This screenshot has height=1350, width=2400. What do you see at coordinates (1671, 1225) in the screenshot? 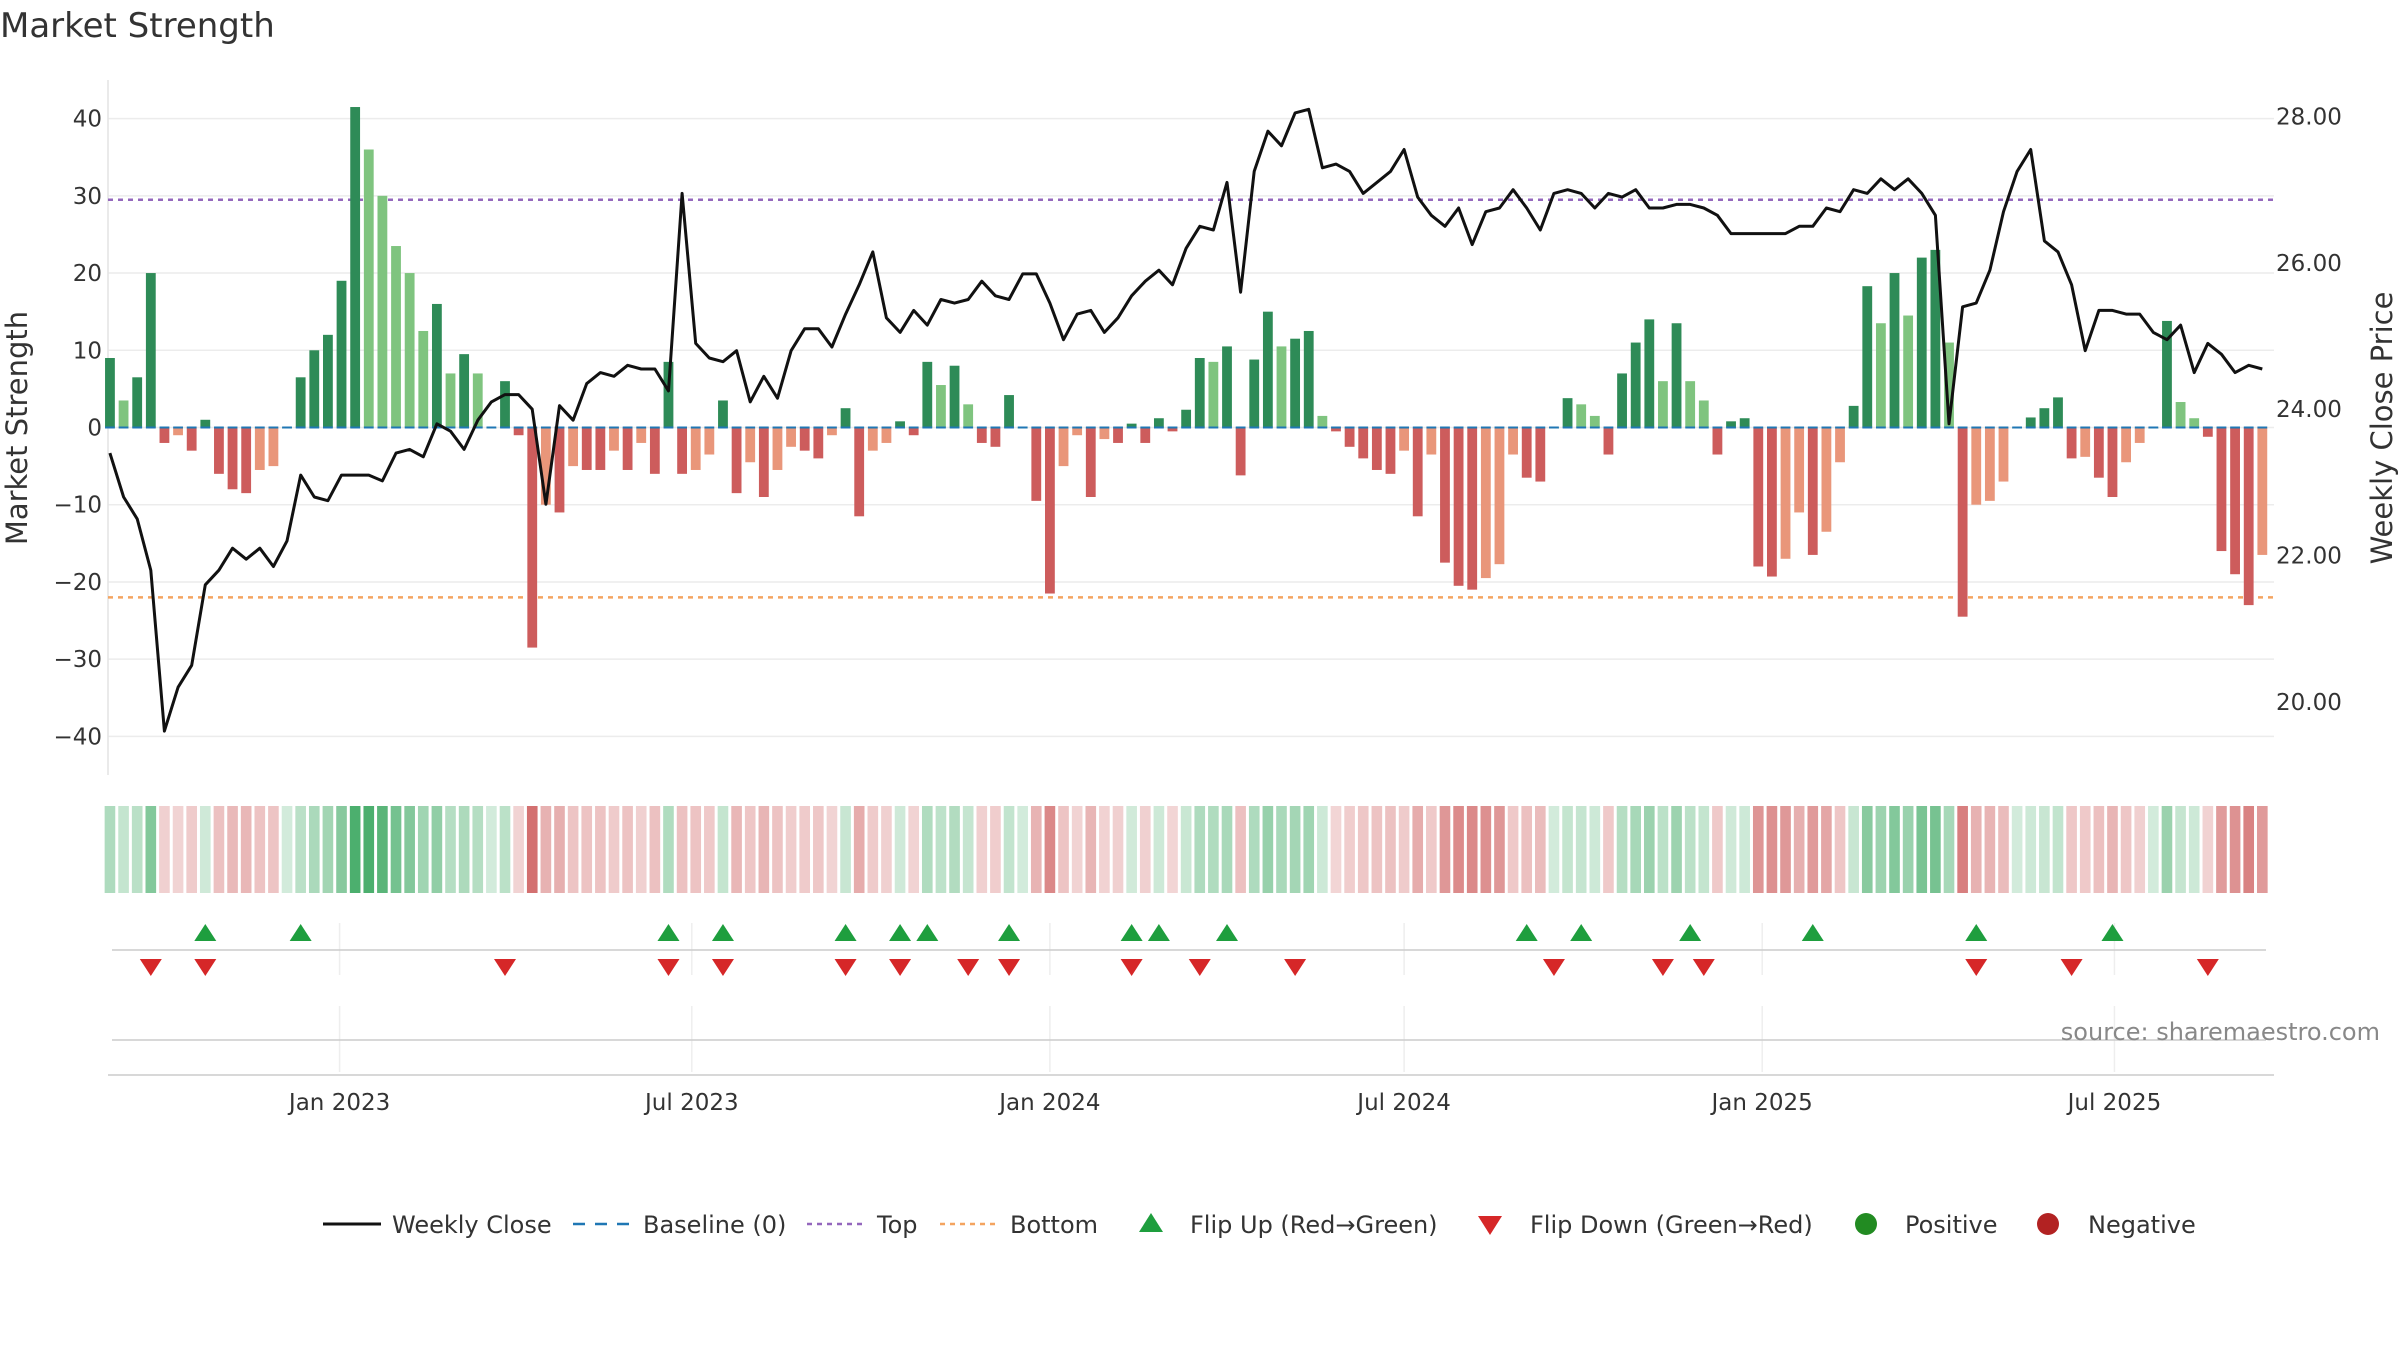
I see `legend-flip-down-label: Flip Down (Green→Red)` at bounding box center [1671, 1225].